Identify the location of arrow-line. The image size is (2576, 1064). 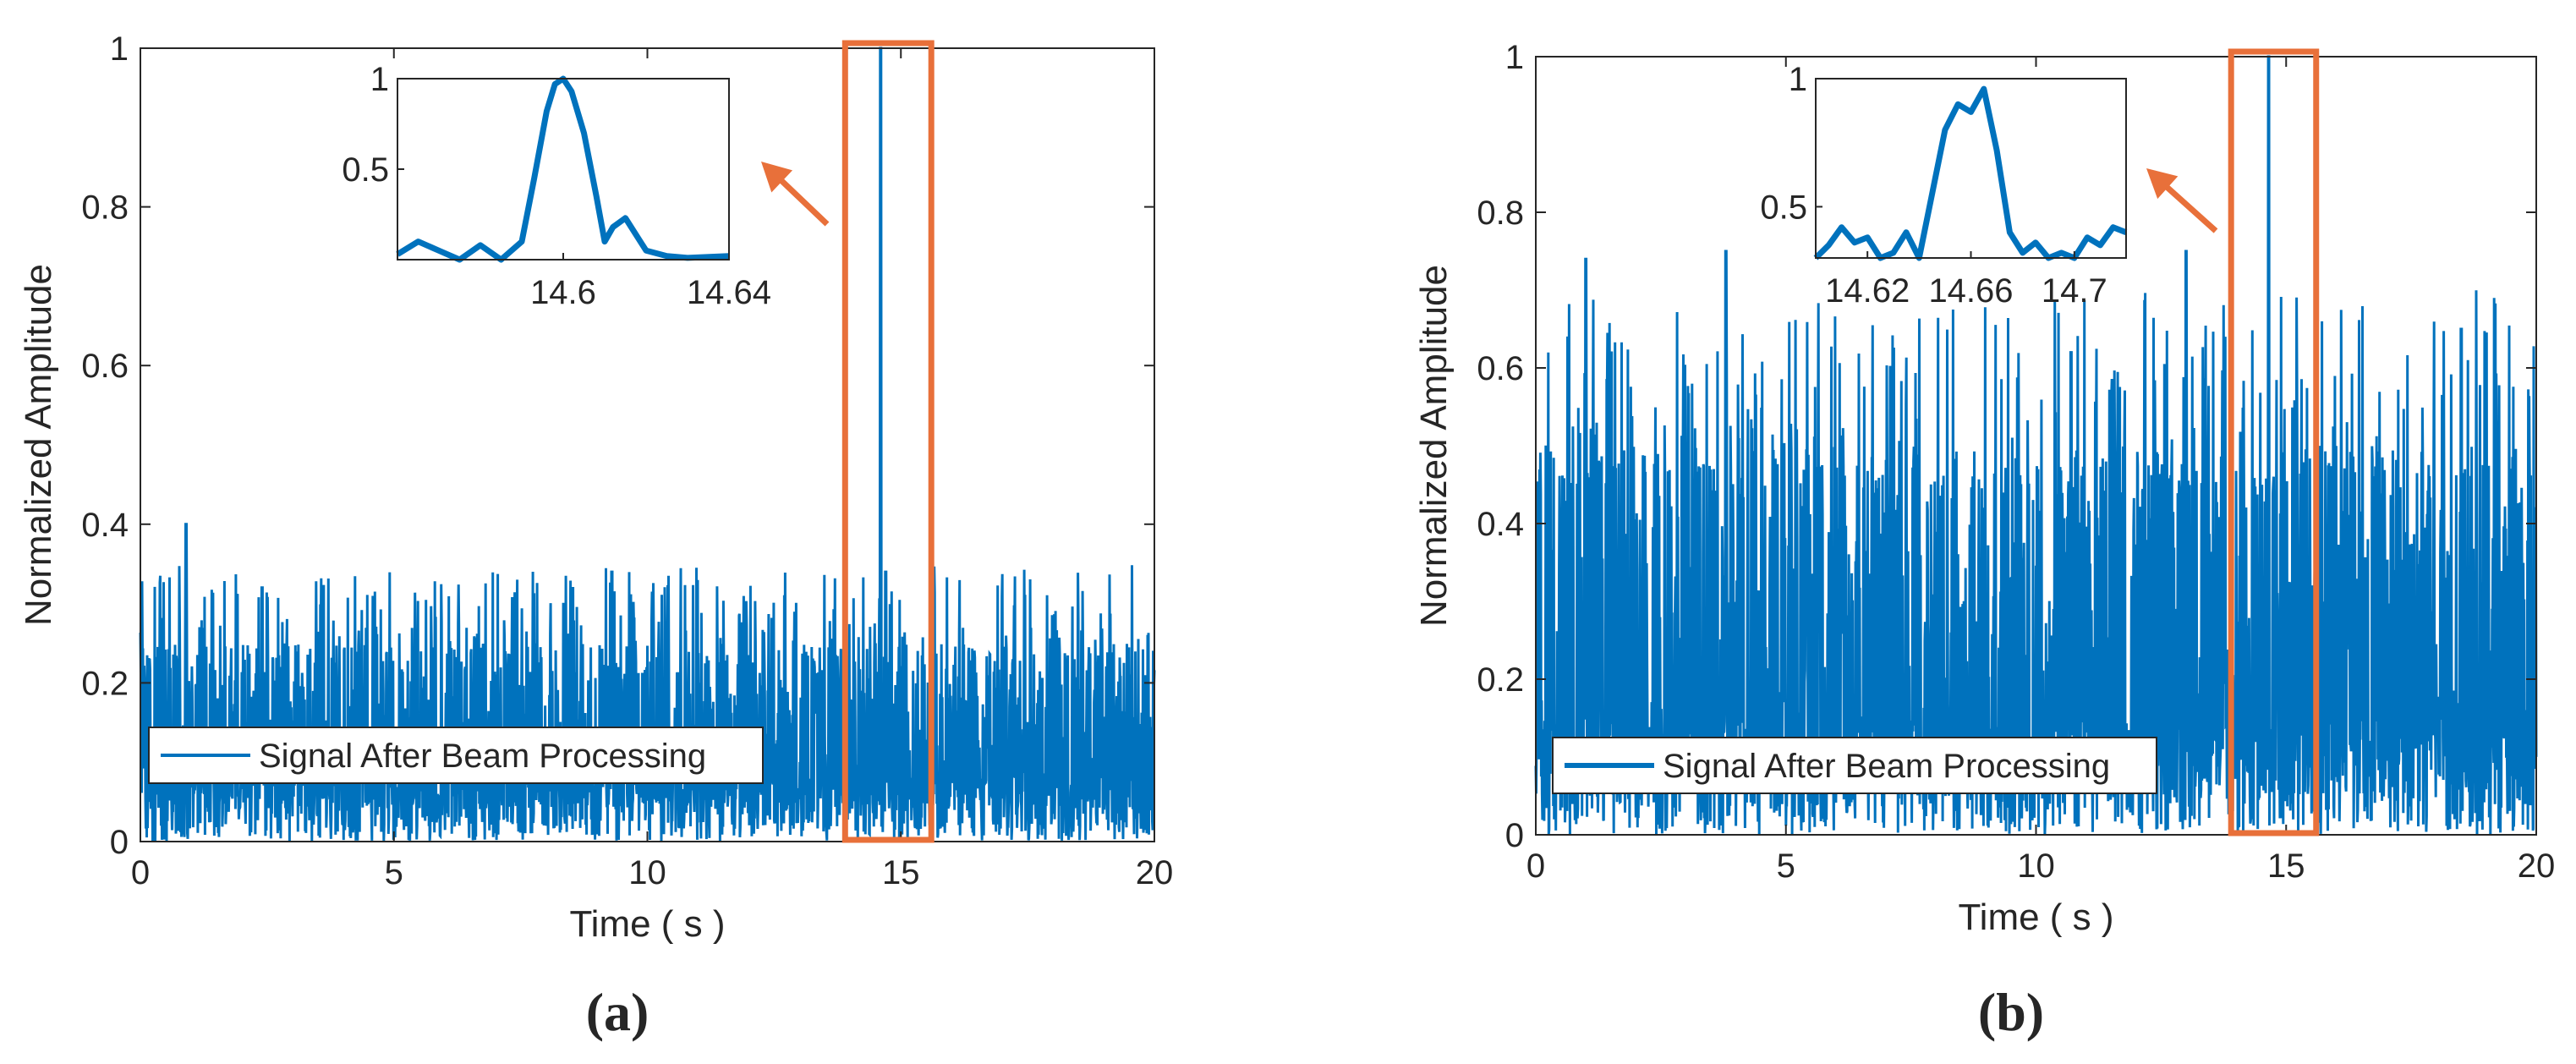
(2187, 205).